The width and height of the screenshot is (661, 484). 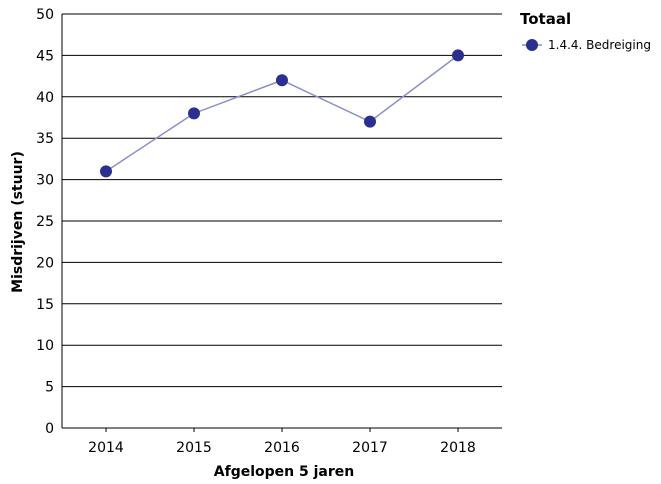 What do you see at coordinates (45, 56) in the screenshot?
I see `y-tick-label: 45` at bounding box center [45, 56].